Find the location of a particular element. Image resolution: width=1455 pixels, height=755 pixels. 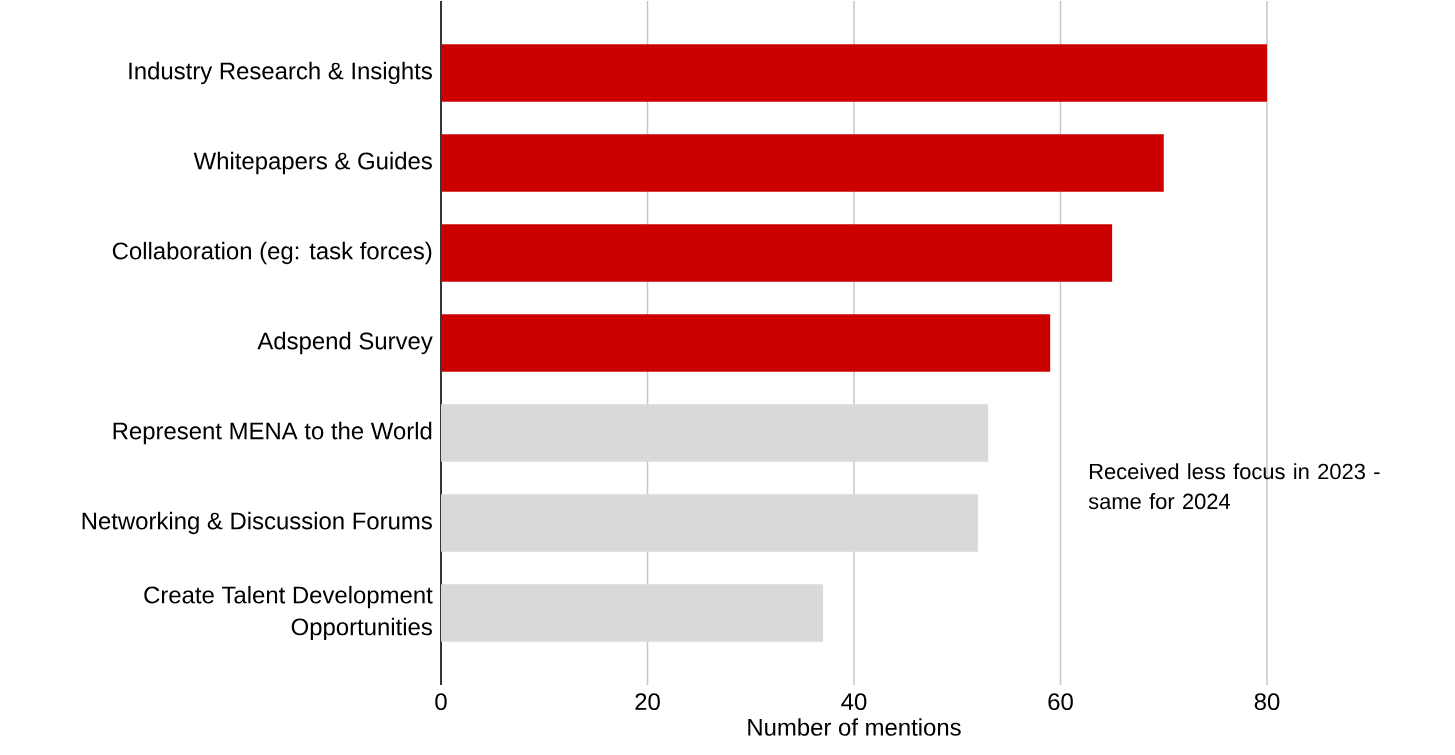

y-tick-label: Whitepapers & Guides is located at coordinates (312, 163).